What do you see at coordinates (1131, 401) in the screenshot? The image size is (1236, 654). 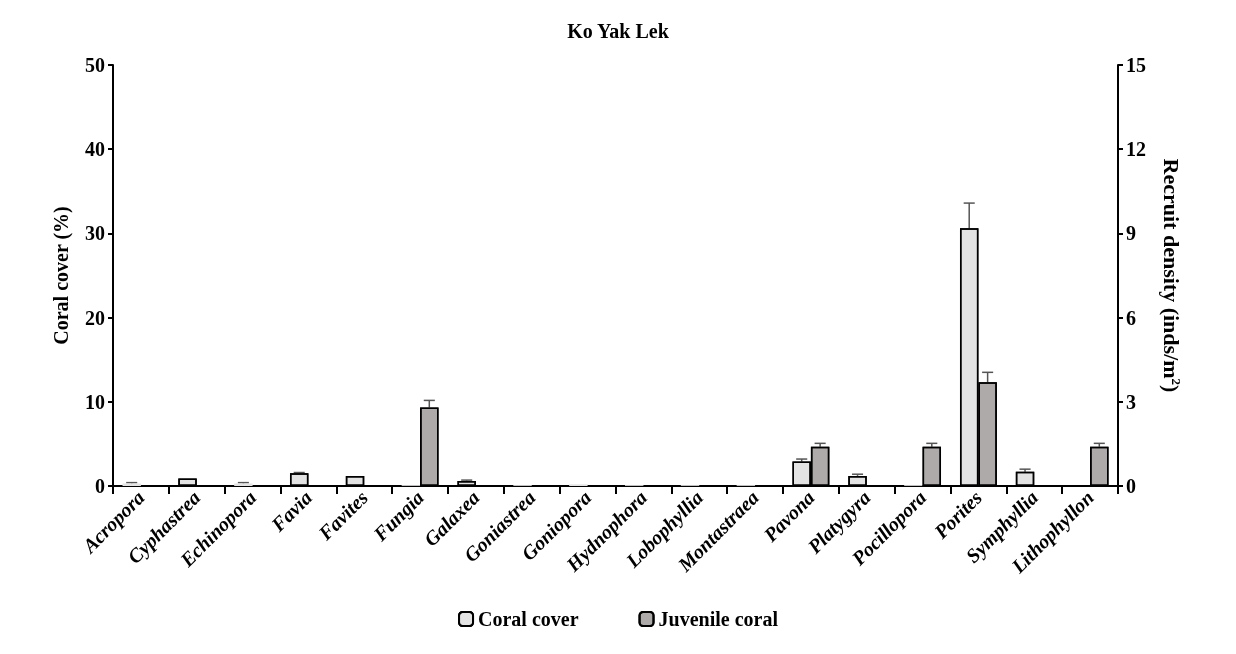 I see `y2-tick-label: 3` at bounding box center [1131, 401].